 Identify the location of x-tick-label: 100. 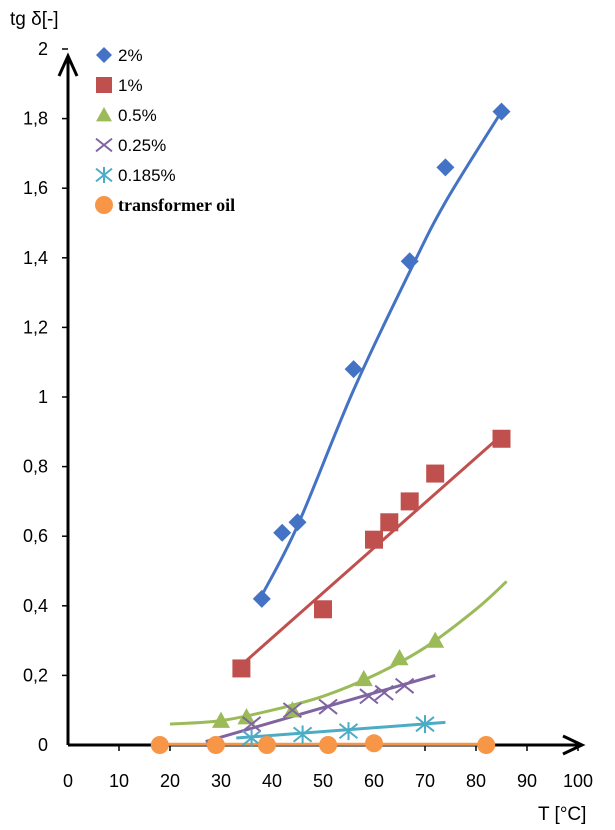
(578, 781).